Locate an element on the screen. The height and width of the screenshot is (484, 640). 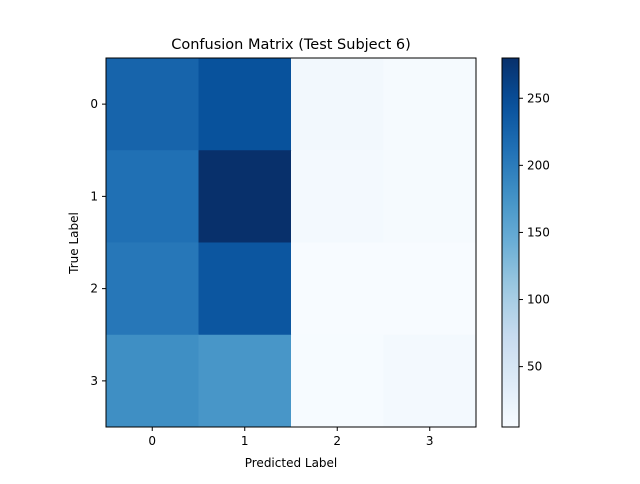
x-tick-label: 1 is located at coordinates (245, 441).